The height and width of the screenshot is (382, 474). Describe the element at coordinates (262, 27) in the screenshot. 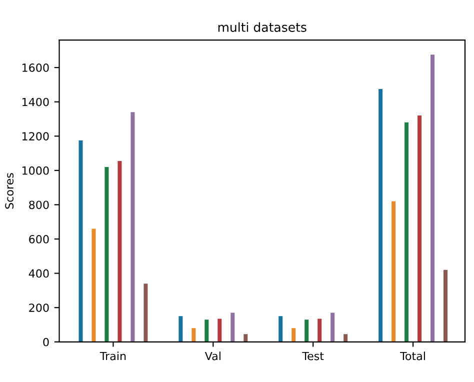

I see `chart-title: multi datasets` at that location.